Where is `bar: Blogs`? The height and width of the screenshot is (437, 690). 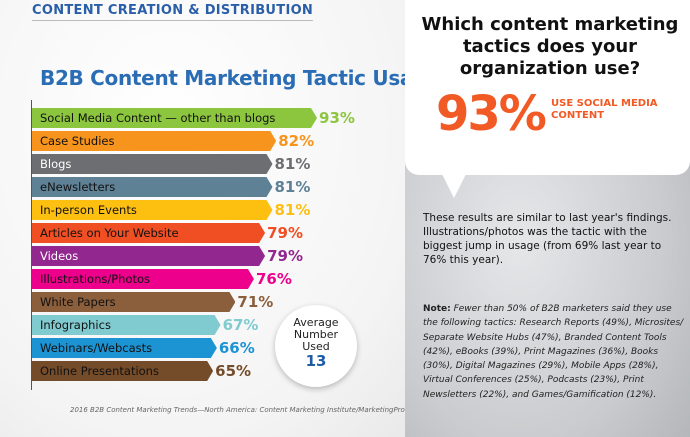 bar: Blogs is located at coordinates (152, 164).